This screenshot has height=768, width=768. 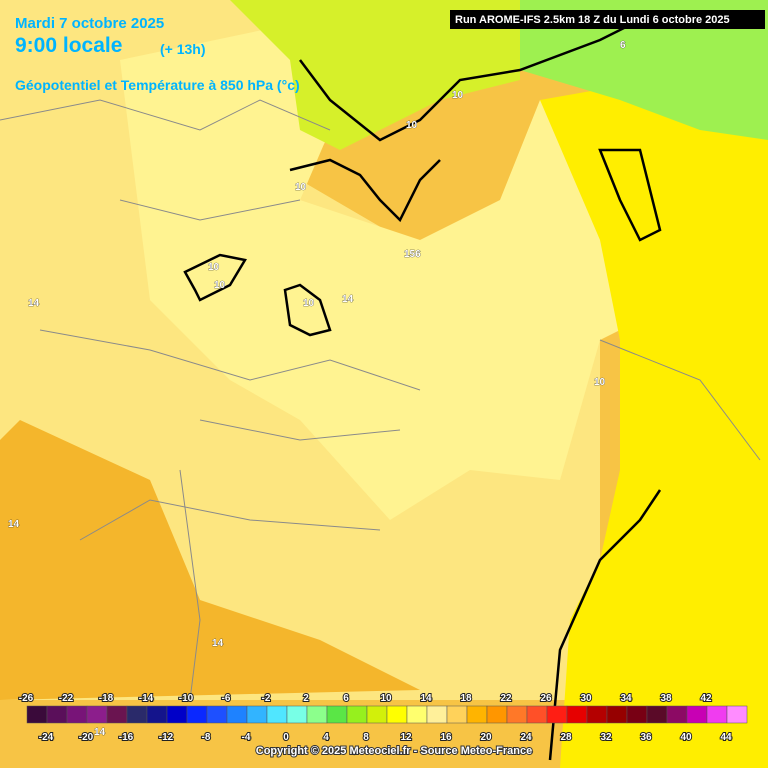 I want to click on legend-label-bottom: 0, so click(x=286, y=737).